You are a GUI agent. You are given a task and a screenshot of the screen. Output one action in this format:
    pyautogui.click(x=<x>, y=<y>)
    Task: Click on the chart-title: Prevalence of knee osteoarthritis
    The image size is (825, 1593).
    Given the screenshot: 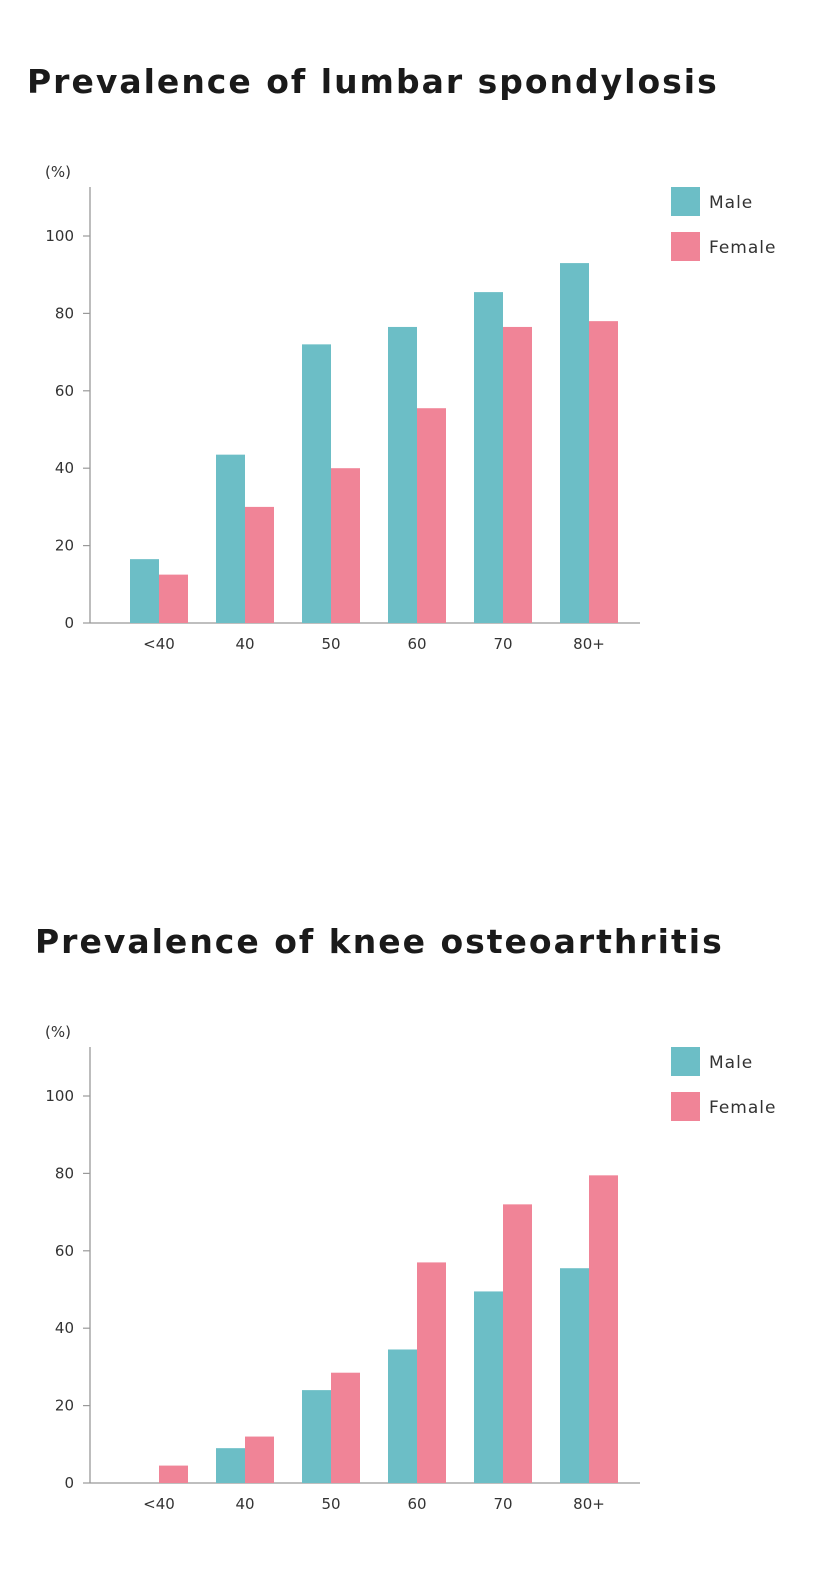 What is the action you would take?
    pyautogui.click(x=379, y=941)
    